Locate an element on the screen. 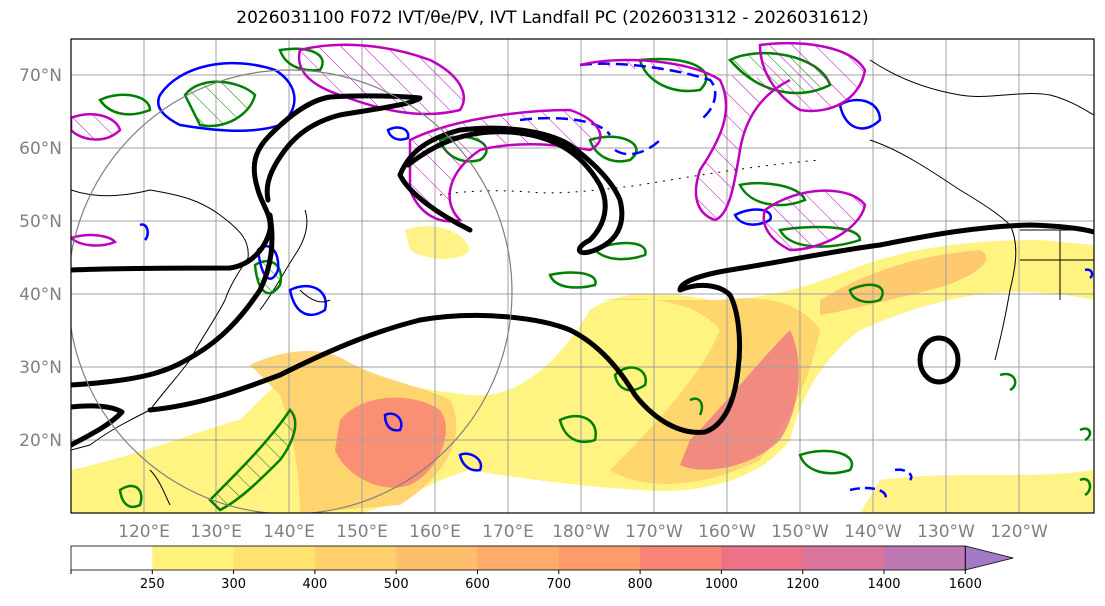 The height and width of the screenshot is (606, 1105). lon-label: 130°W is located at coordinates (946, 532).